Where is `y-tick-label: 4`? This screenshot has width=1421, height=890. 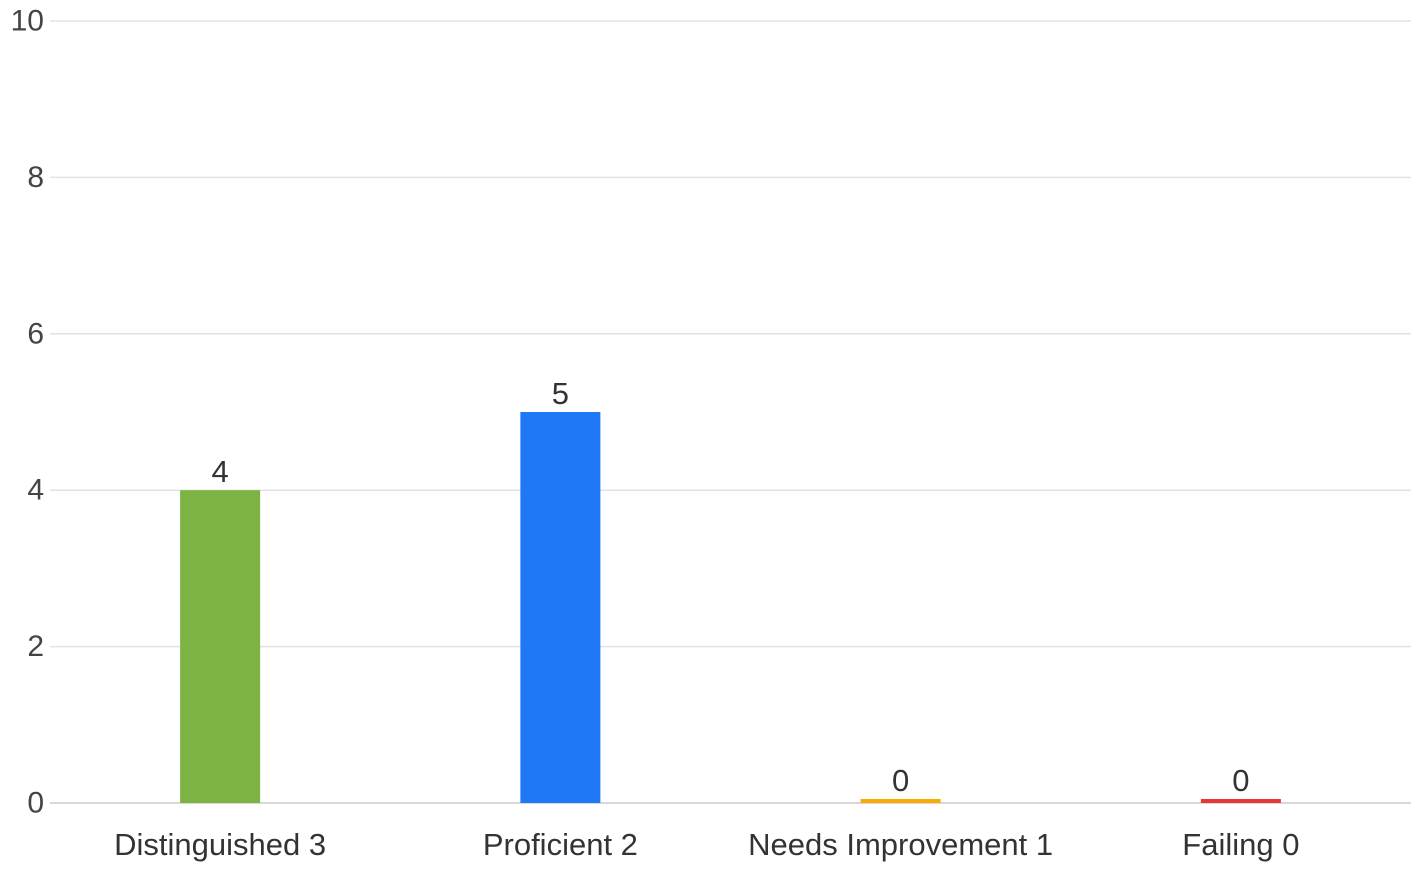
y-tick-label: 4 is located at coordinates (35, 490).